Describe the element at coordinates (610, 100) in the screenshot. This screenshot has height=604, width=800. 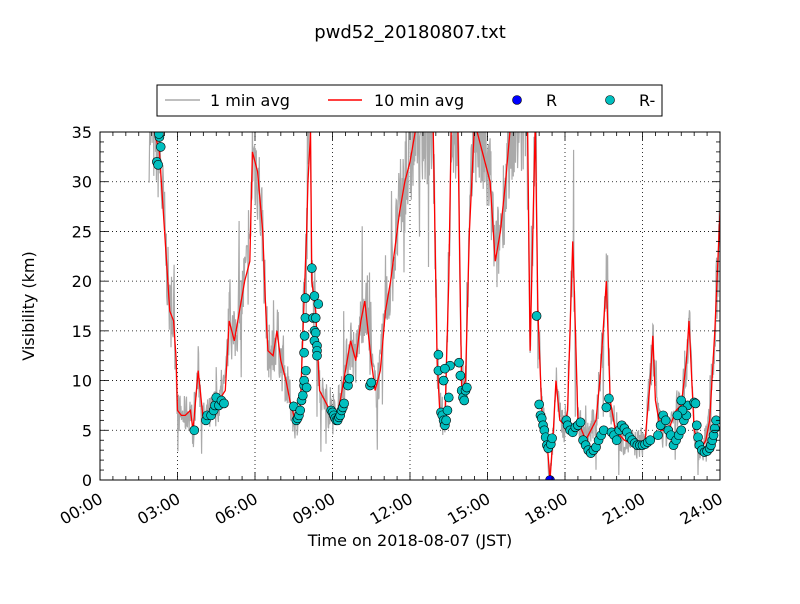
I see `legend-marker-Rminus` at that location.